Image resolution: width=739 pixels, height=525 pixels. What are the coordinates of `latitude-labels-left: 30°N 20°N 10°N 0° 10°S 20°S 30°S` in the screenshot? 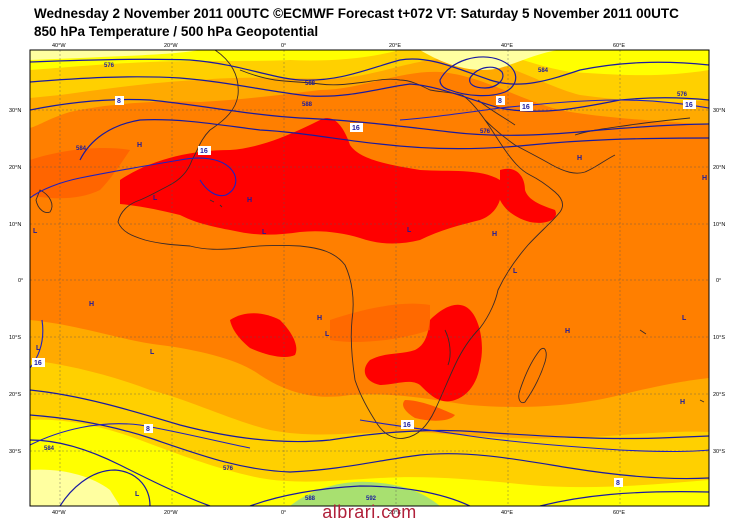 It's located at (16, 281).